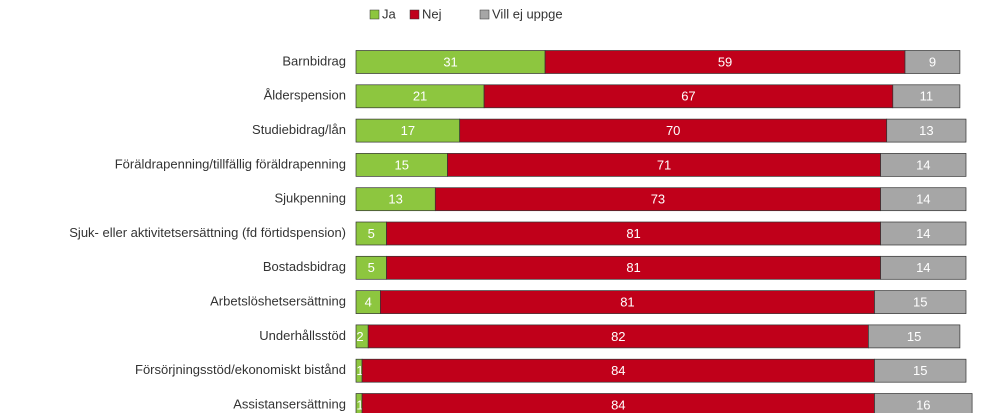 This screenshot has height=413, width=983. Describe the element at coordinates (368, 302) in the screenshot. I see `data-label: 4` at that location.